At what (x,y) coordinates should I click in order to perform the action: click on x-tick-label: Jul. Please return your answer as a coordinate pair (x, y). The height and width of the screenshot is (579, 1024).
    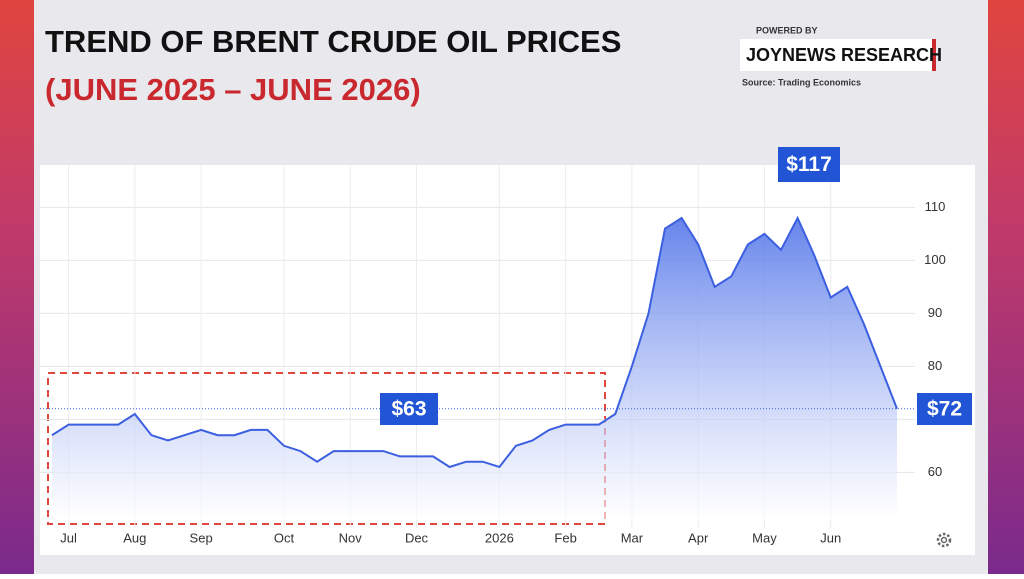
    Looking at the image, I should click on (68, 537).